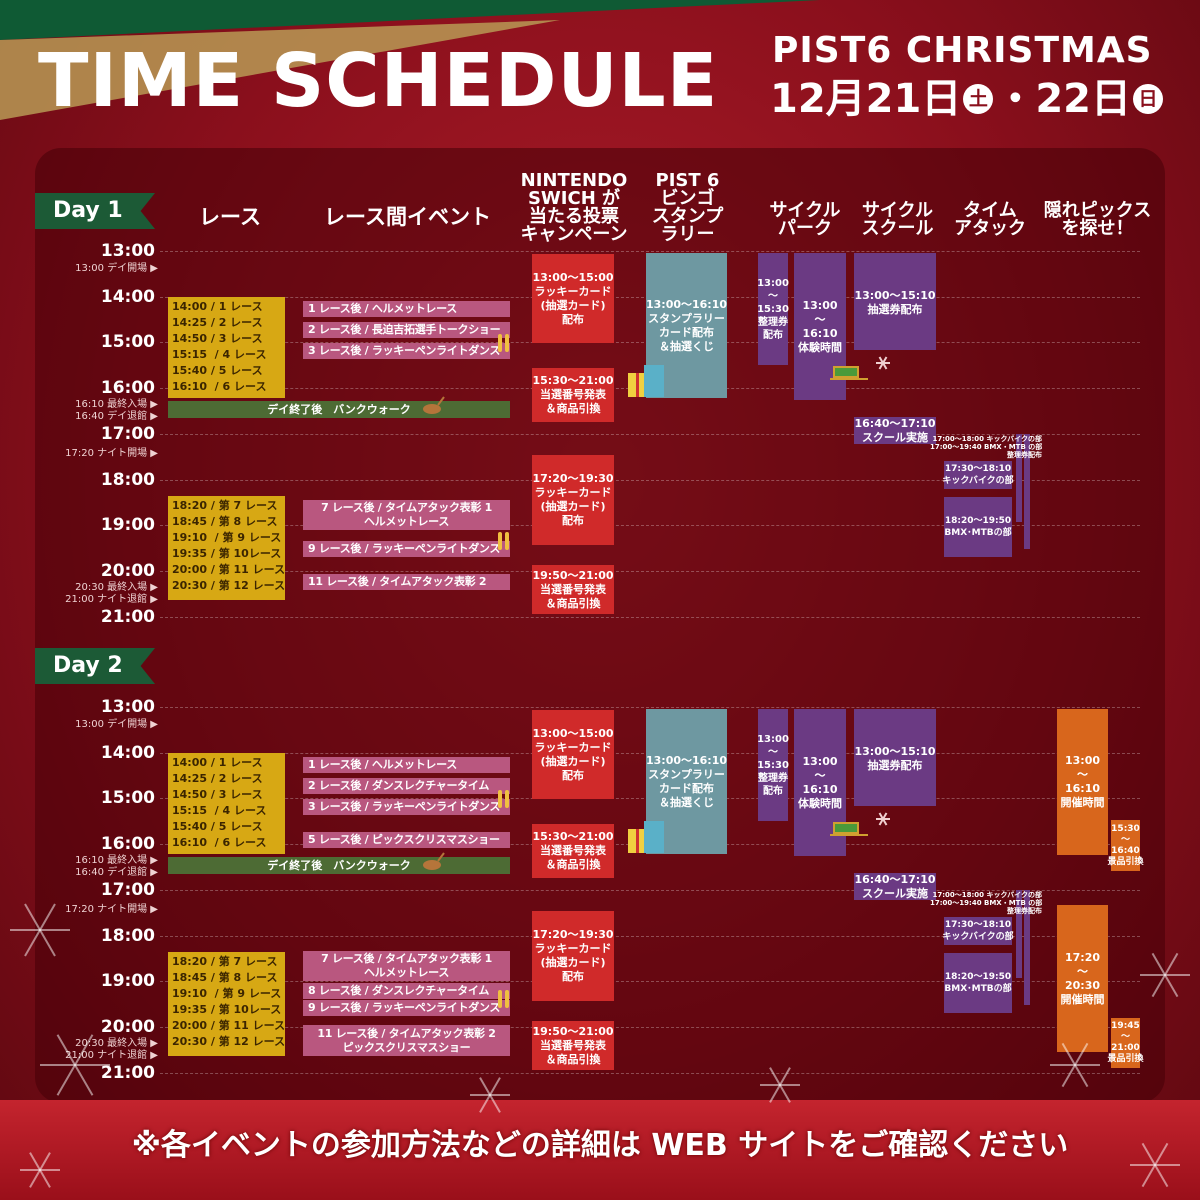 Image resolution: width=1200 pixels, height=1200 pixels. What do you see at coordinates (95, 666) in the screenshot?
I see `day-label: Day 2` at bounding box center [95, 666].